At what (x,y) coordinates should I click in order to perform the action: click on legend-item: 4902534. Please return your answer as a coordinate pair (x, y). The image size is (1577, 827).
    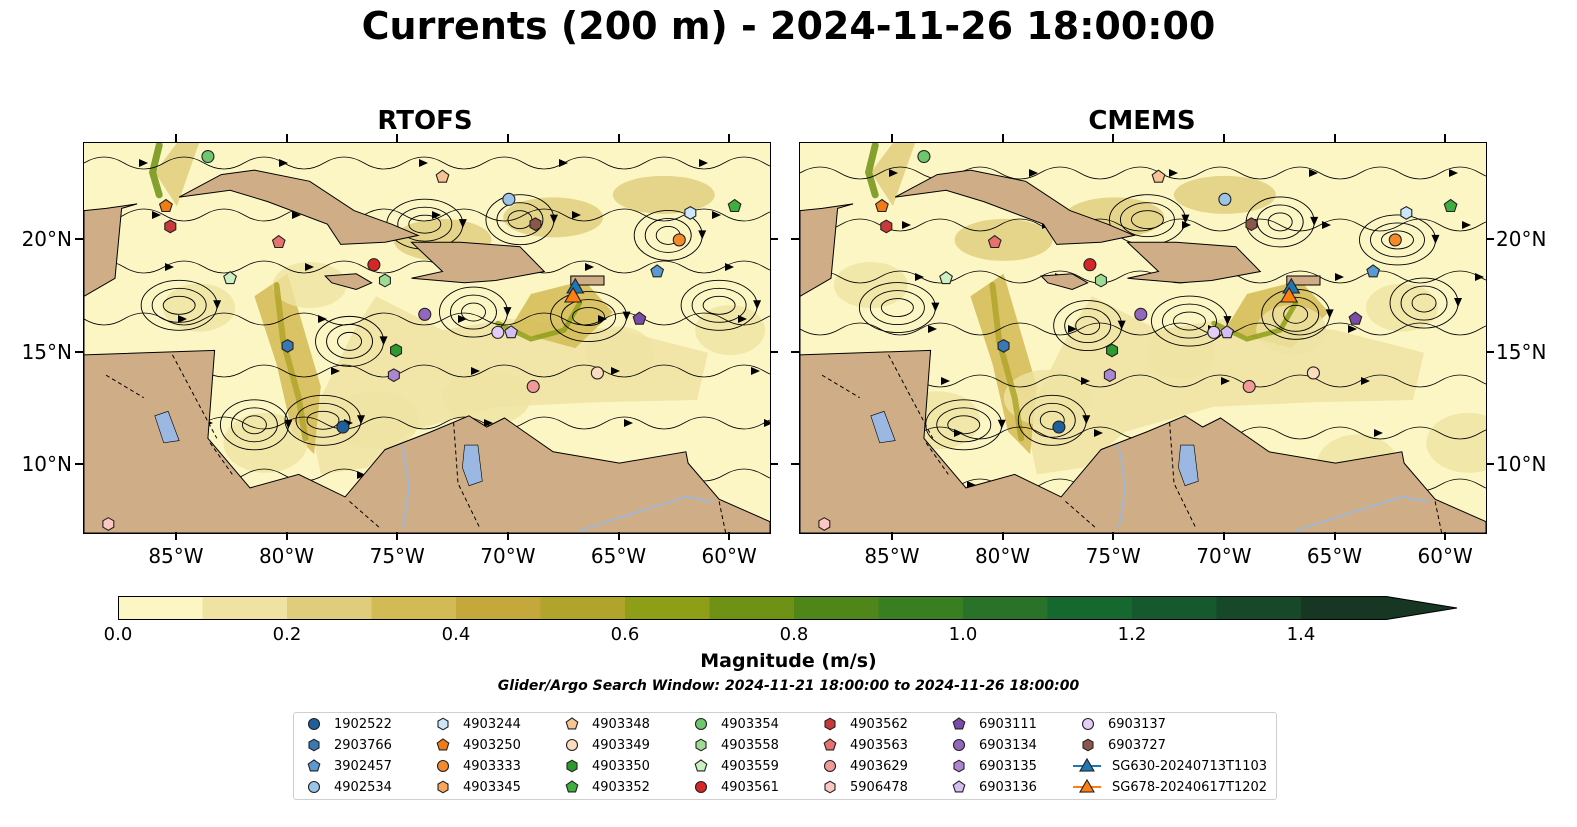
    Looking at the image, I should click on (348, 787).